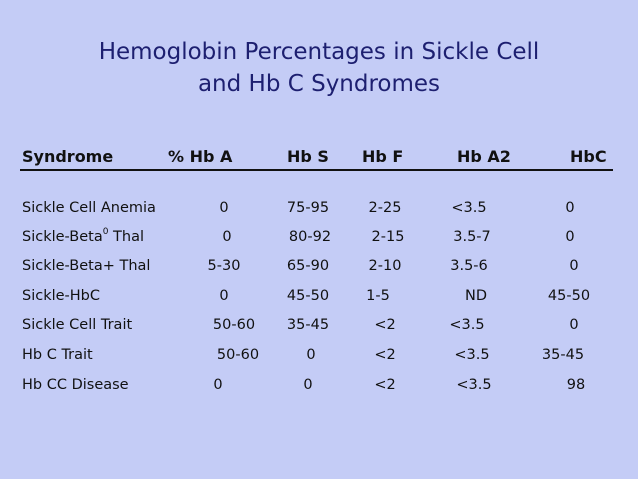 The image size is (638, 479). I want to click on cell-hbc: 45-50, so click(569, 296).